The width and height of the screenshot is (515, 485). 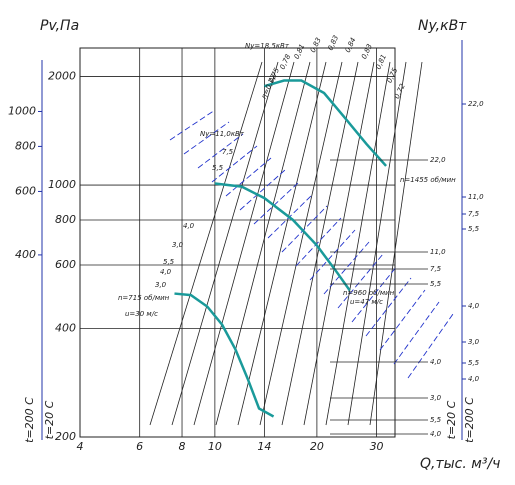 What do you see at coordinates (25, 254) in the screenshot?
I see `y2-tick-label: 400` at bounding box center [25, 254].